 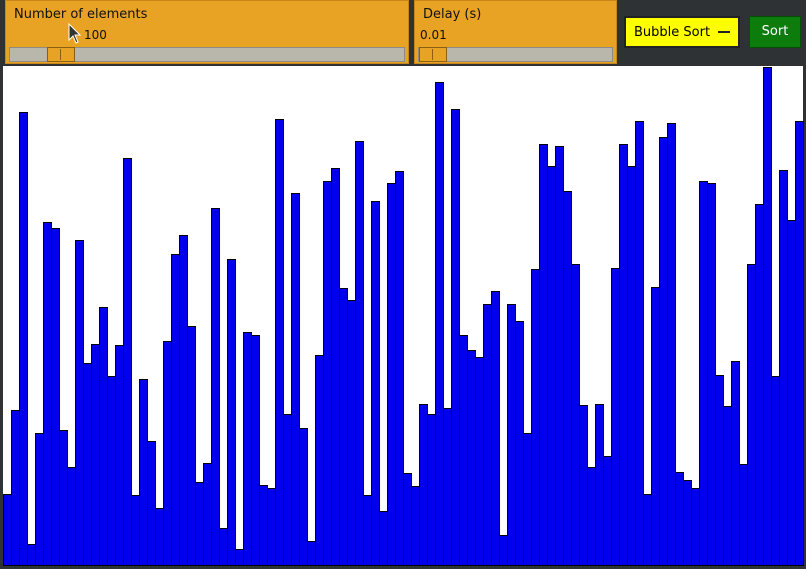 I want to click on algorithm-select-label: Bubble Sort, so click(x=672, y=32).